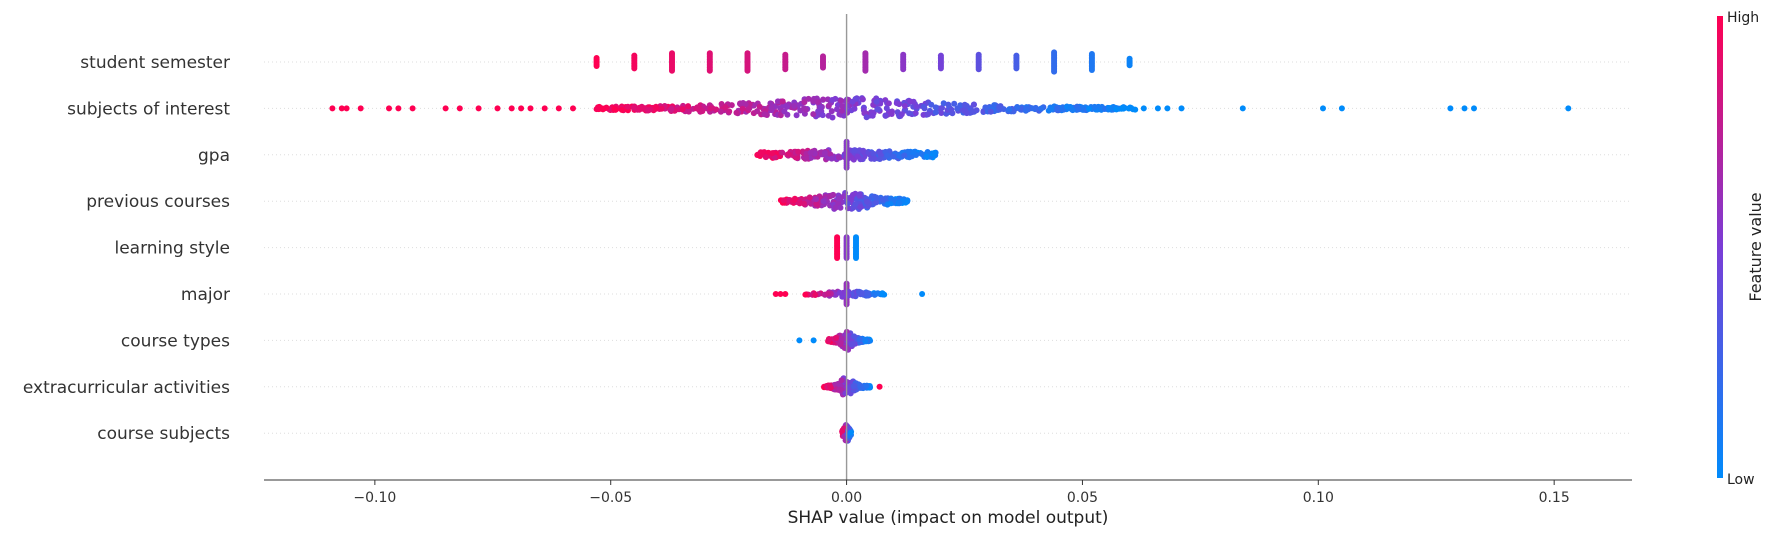 The height and width of the screenshot is (540, 1785). I want to click on extracurricular-activities-dot, so click(879, 386).